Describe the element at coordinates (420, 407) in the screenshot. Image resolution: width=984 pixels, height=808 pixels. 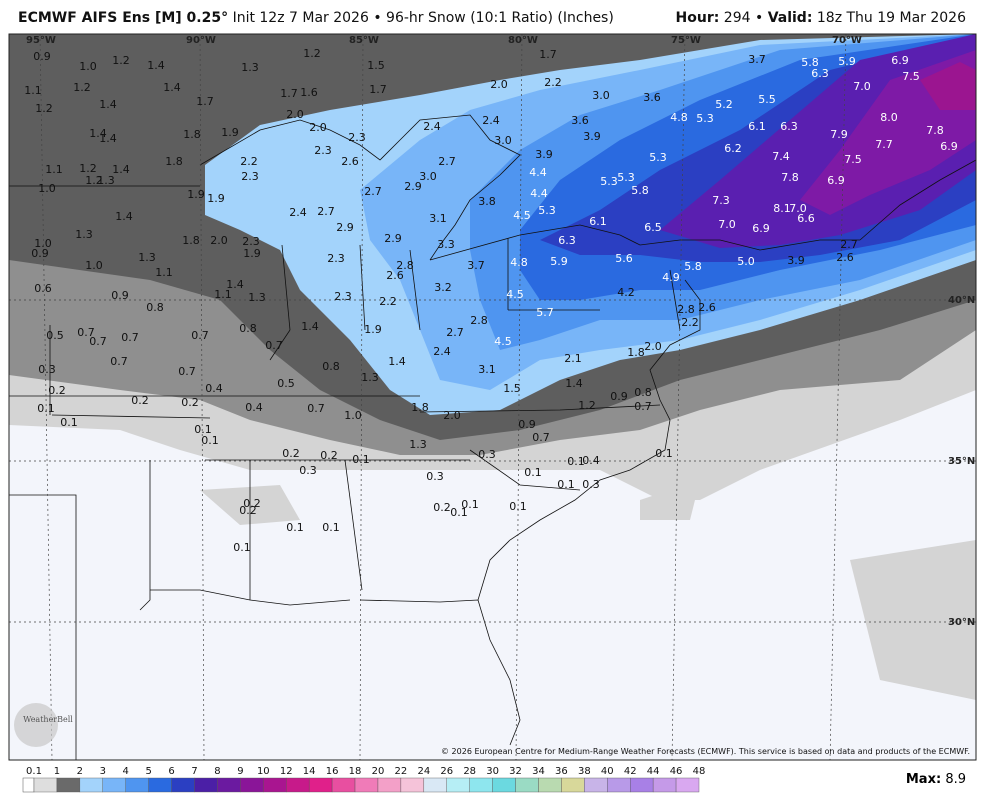
I see `snow-value: 1.8` at that location.